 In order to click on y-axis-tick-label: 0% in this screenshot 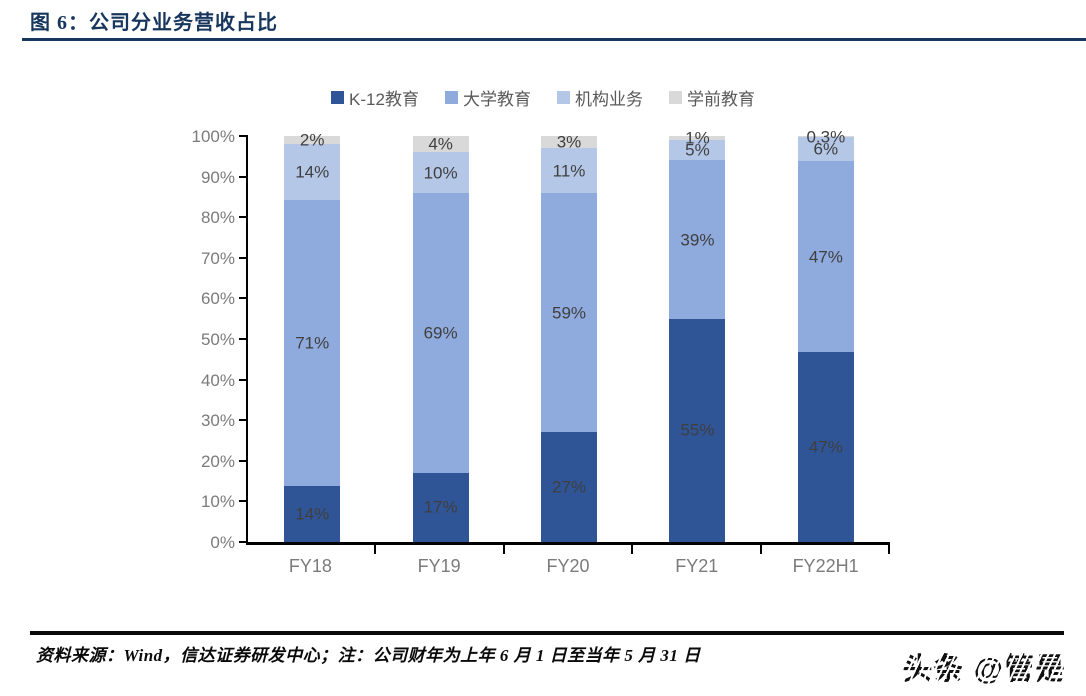, I will do `click(222, 542)`.